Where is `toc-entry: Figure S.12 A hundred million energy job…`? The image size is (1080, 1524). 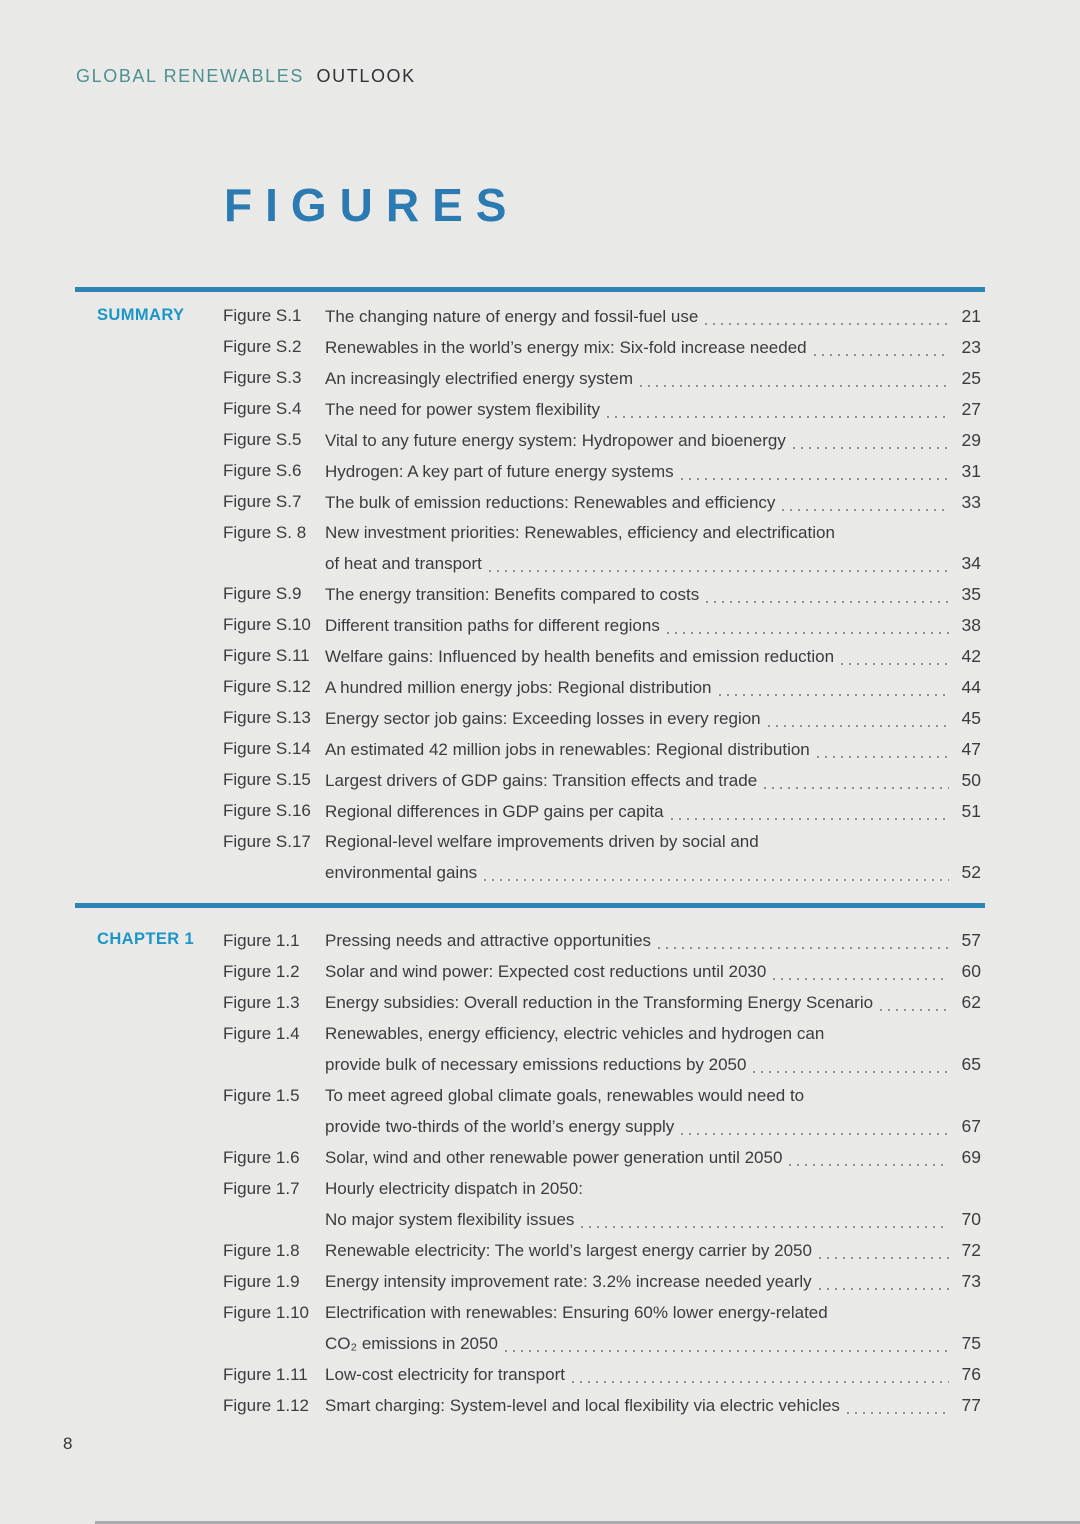 toc-entry: Figure S.12 A hundred million energy job… is located at coordinates (604, 687).